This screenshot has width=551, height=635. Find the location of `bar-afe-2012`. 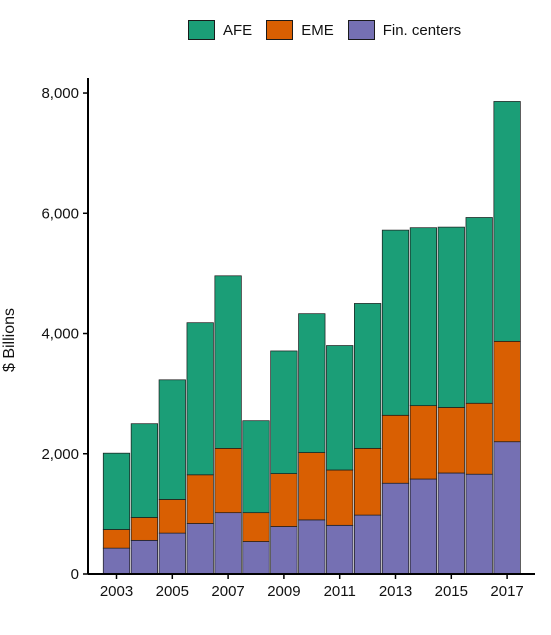

bar-afe-2012 is located at coordinates (368, 376).